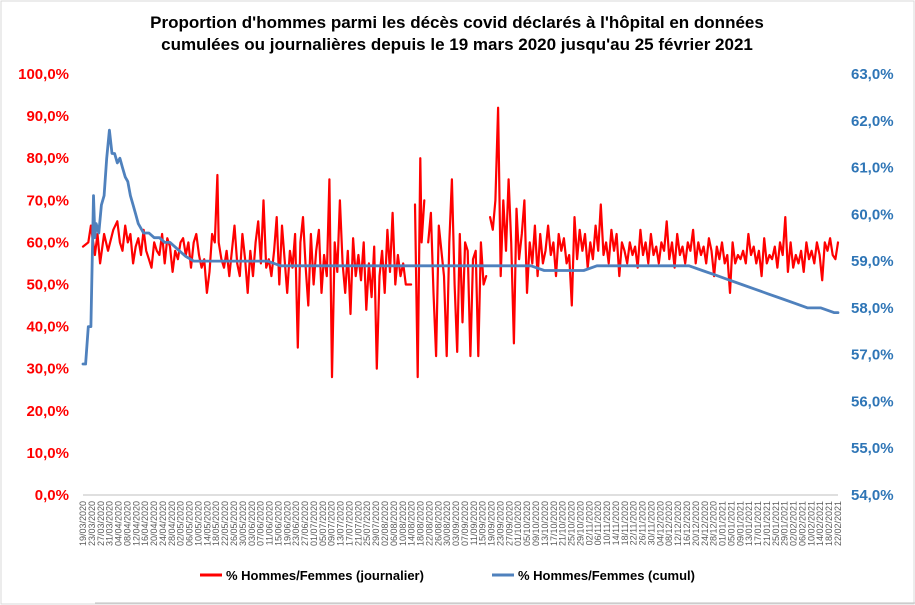 The width and height of the screenshot is (915, 605). Describe the element at coordinates (509, 523) in the screenshot. I see `x-tick-label: 27/09/2020` at that location.